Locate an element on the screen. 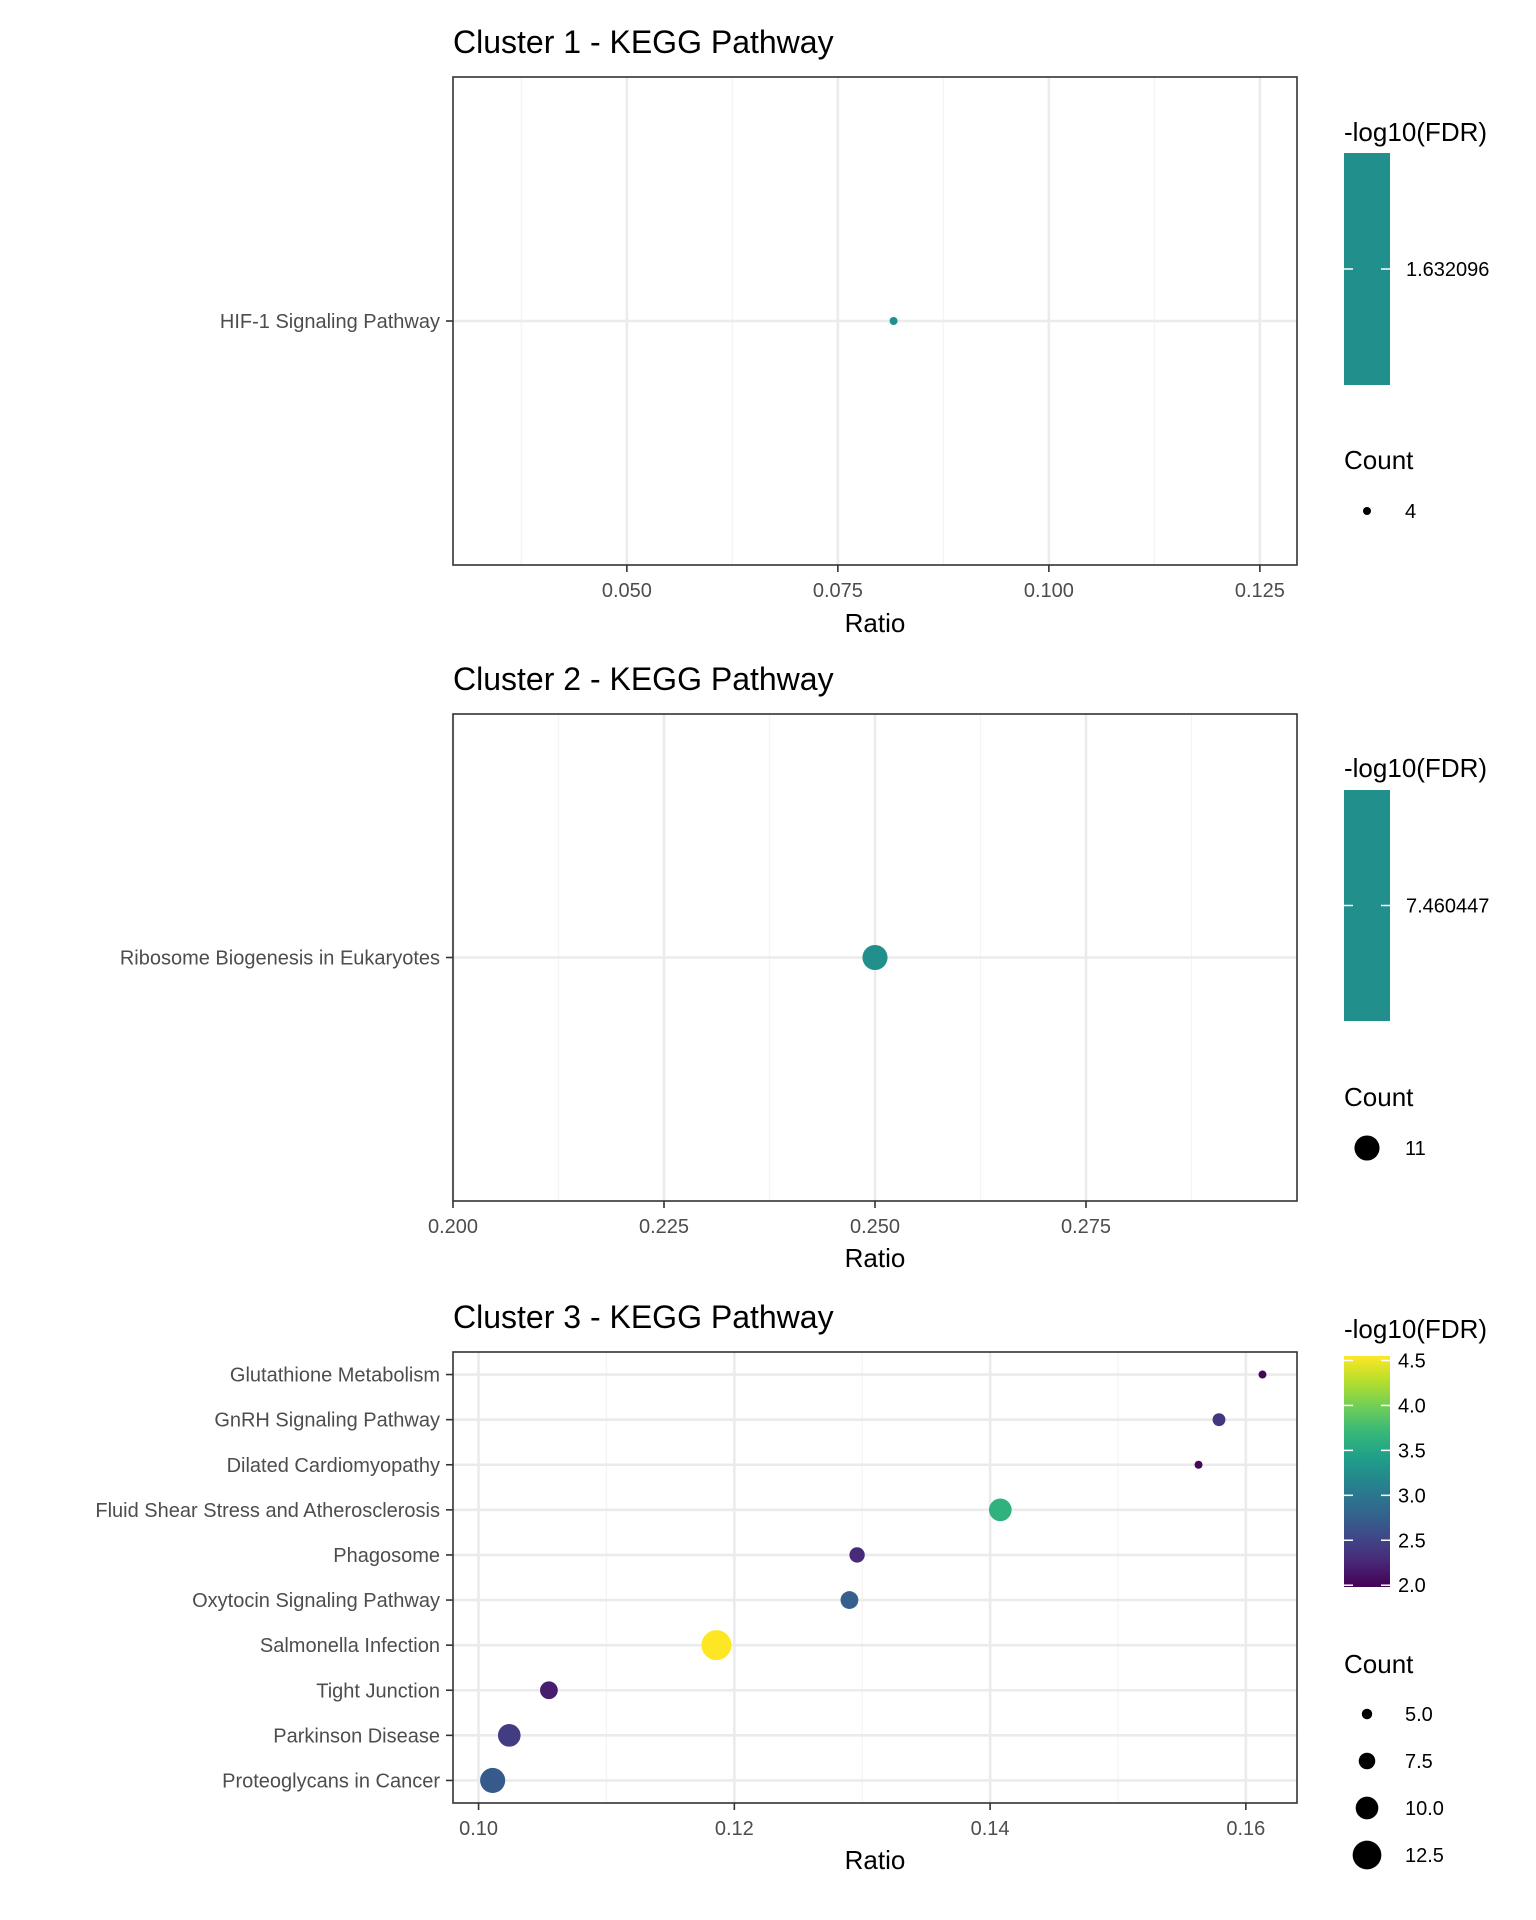 This screenshot has height=1920, width=1536. size-legend-label: 5.0 is located at coordinates (1419, 1715).